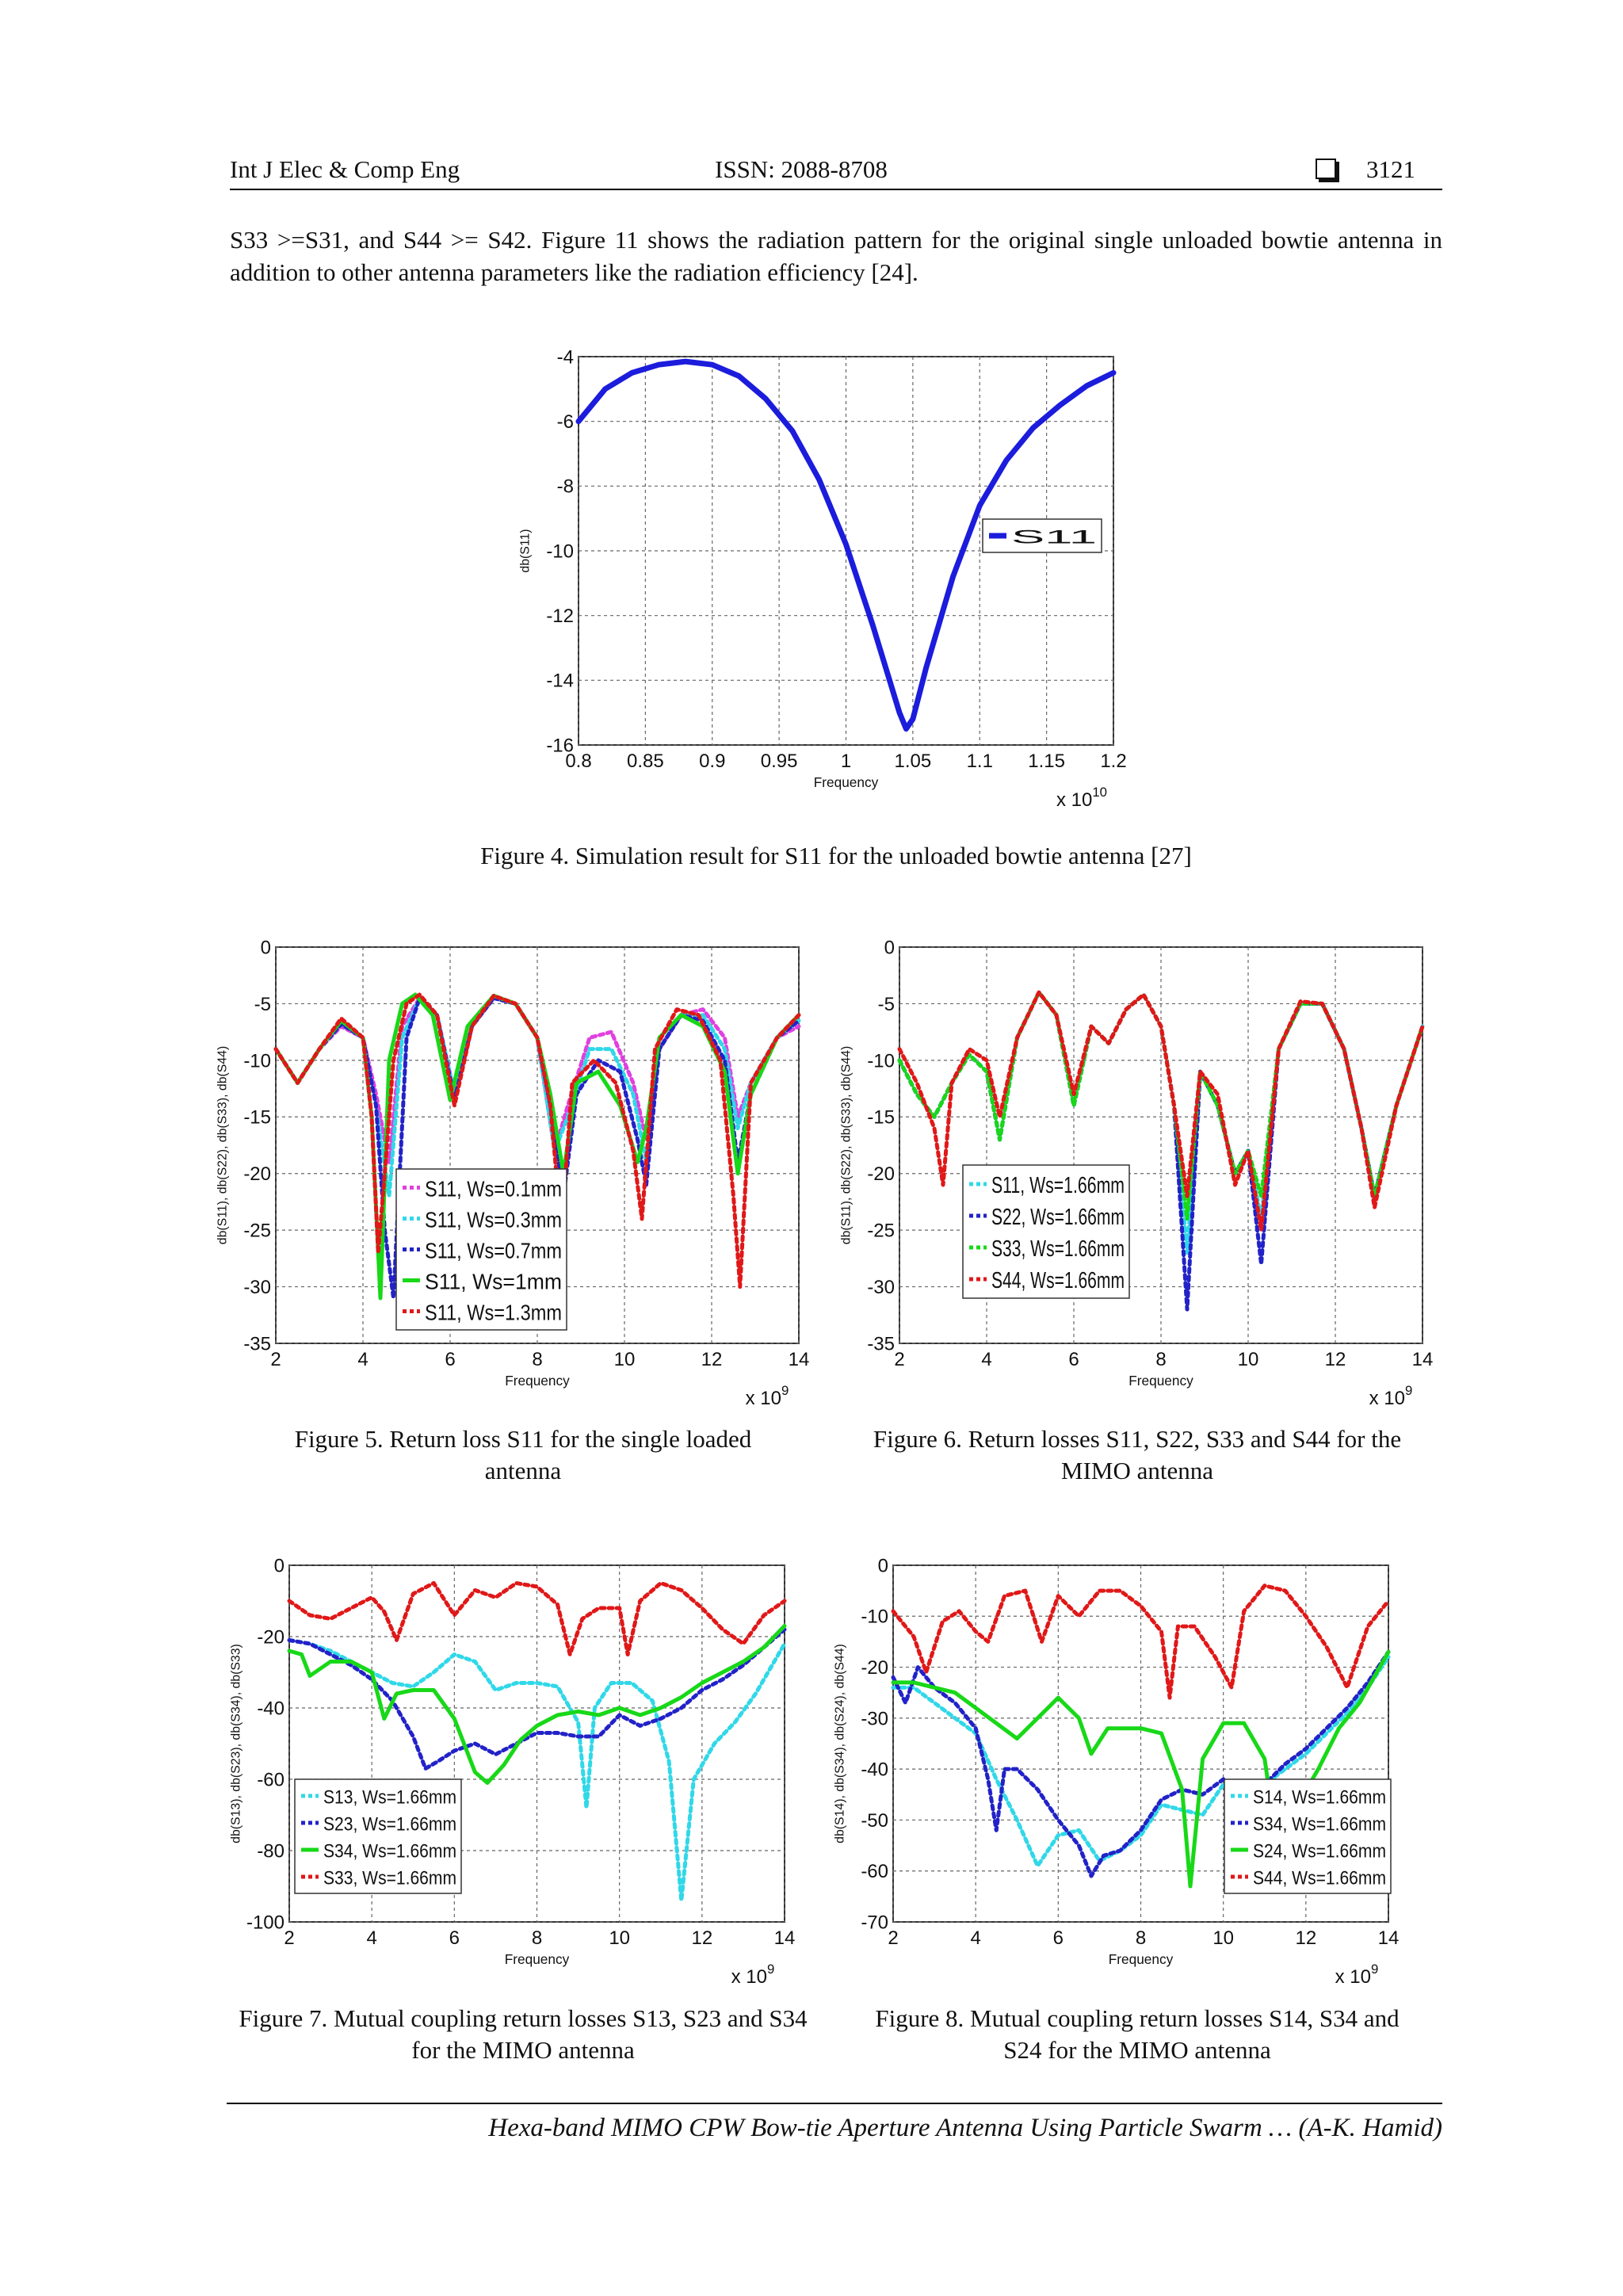 The height and width of the screenshot is (2296, 1623). I want to click on legend-entry: S22, Ws=1.66mm, so click(1058, 1217).